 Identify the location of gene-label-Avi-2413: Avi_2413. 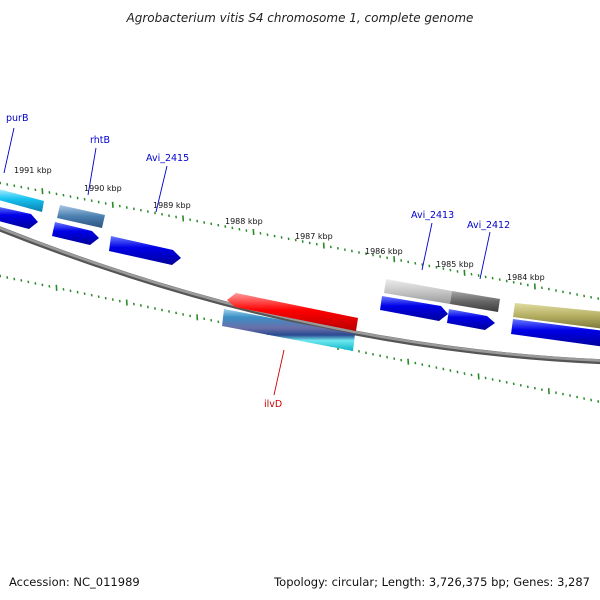
(432, 215).